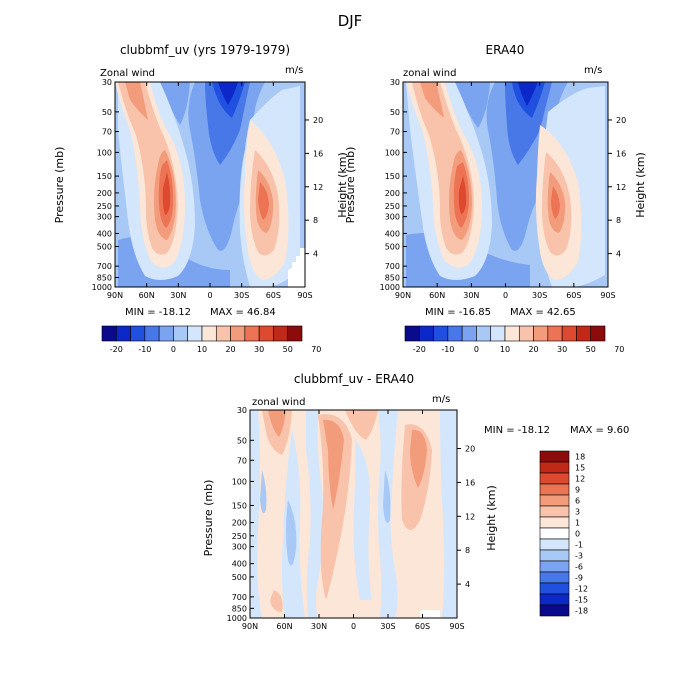  Describe the element at coordinates (342, 185) in the screenshot. I see `panel-model-ylabel-right: Height (km)` at that location.